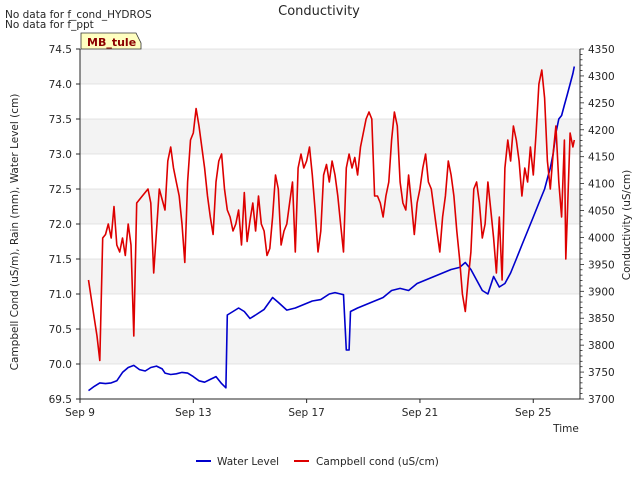  What do you see at coordinates (601, 158) in the screenshot?
I see `y-right-tick-label: 4150` at bounding box center [601, 158].